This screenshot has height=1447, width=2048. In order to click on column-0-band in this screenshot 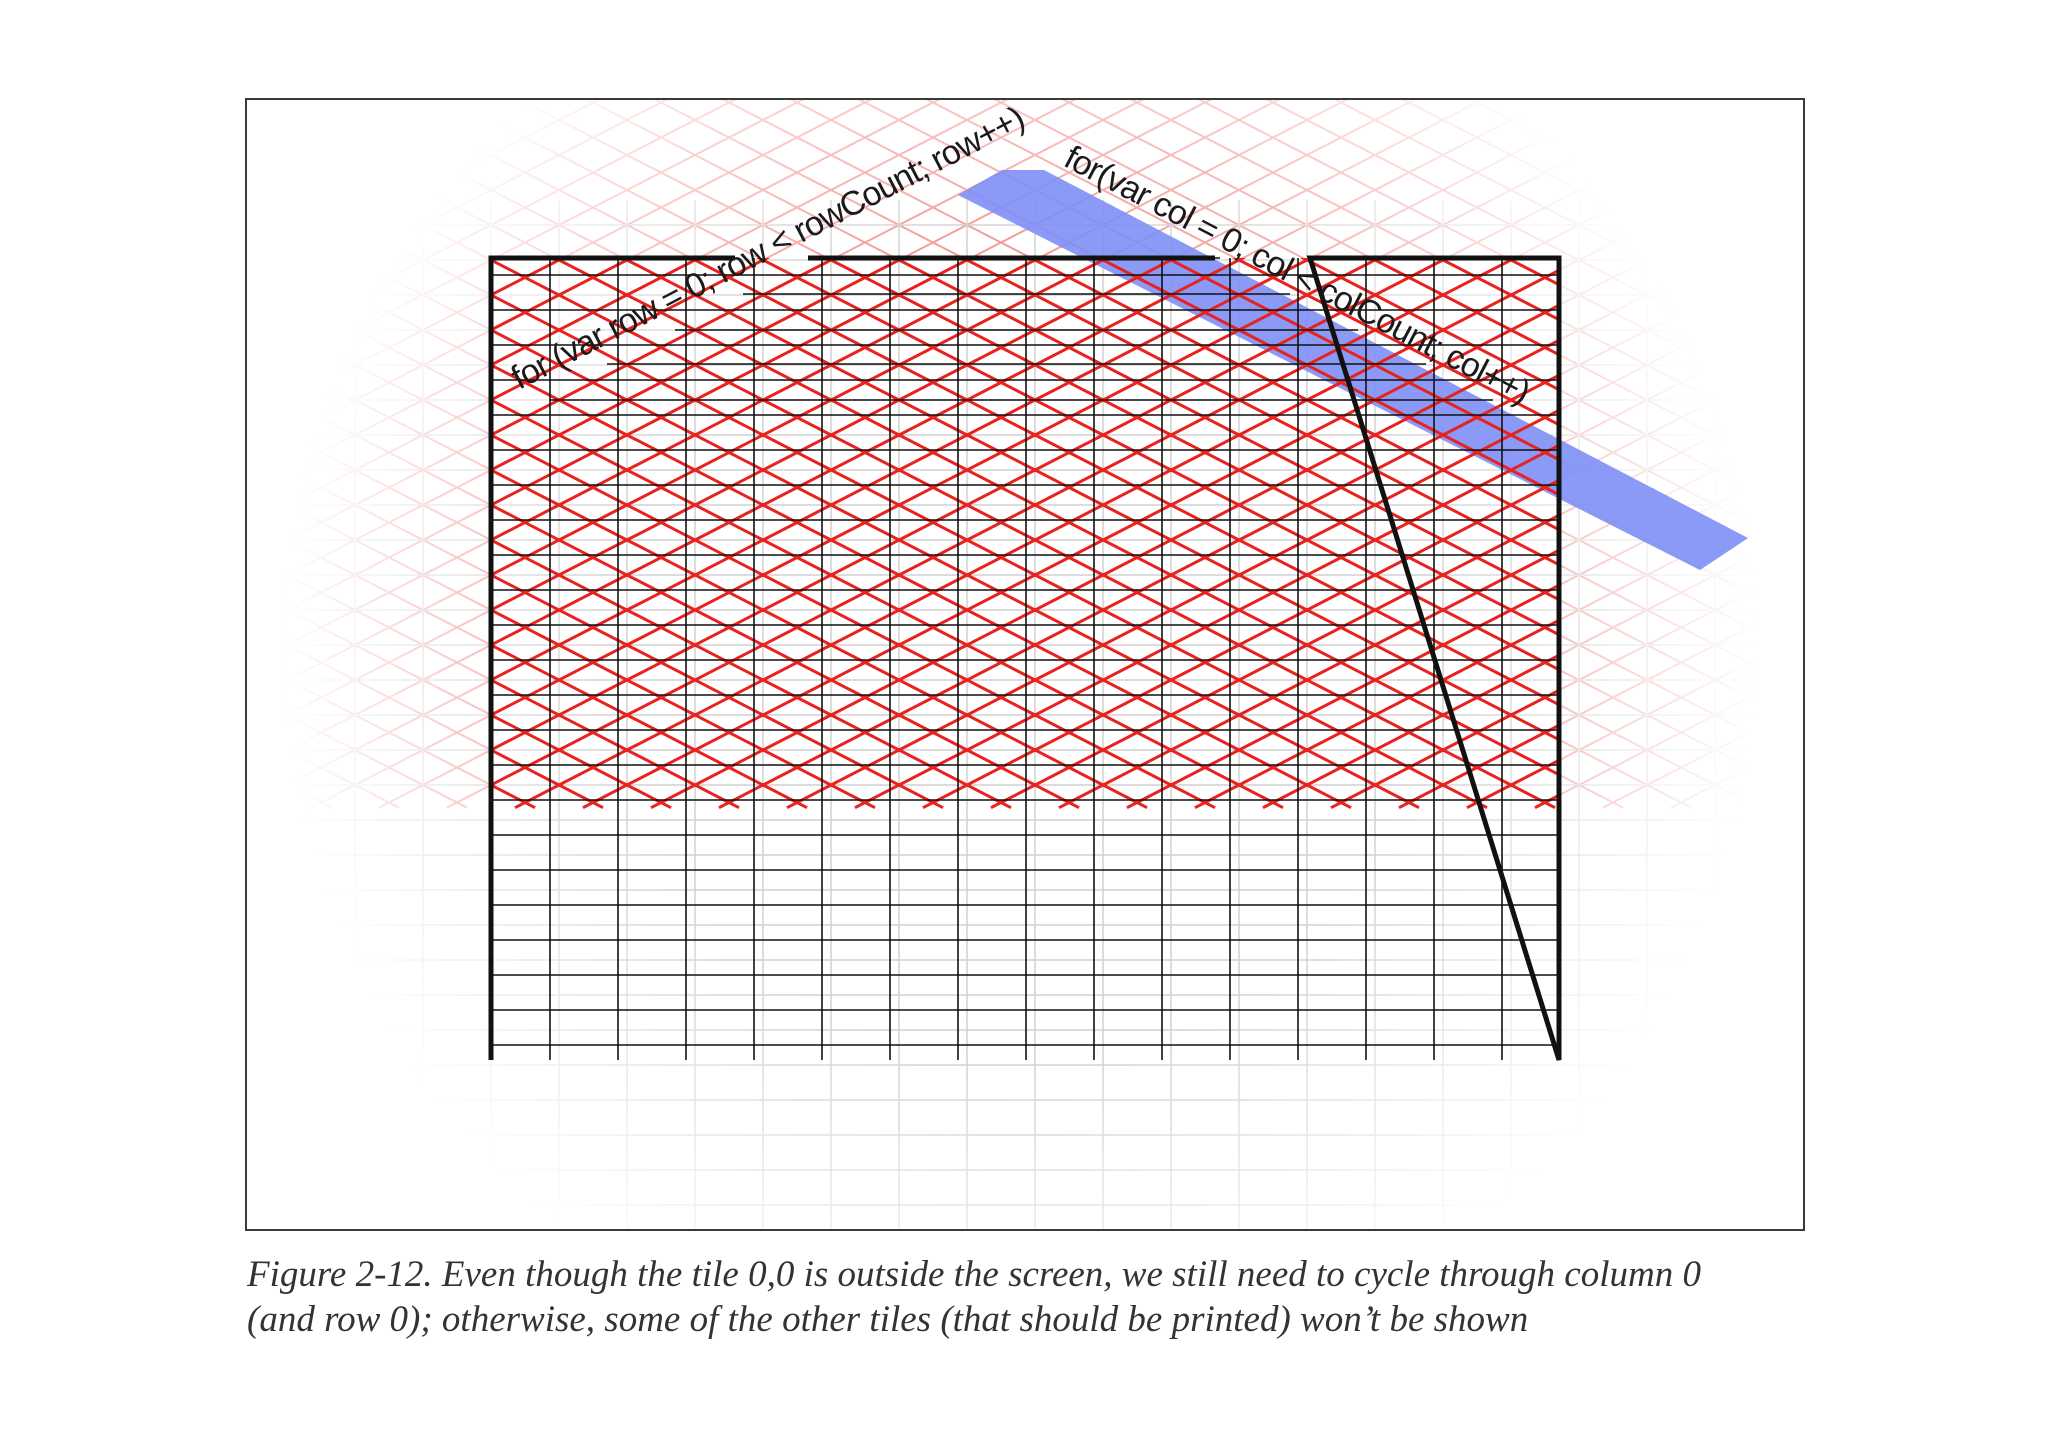, I will do `click(1353, 370)`.